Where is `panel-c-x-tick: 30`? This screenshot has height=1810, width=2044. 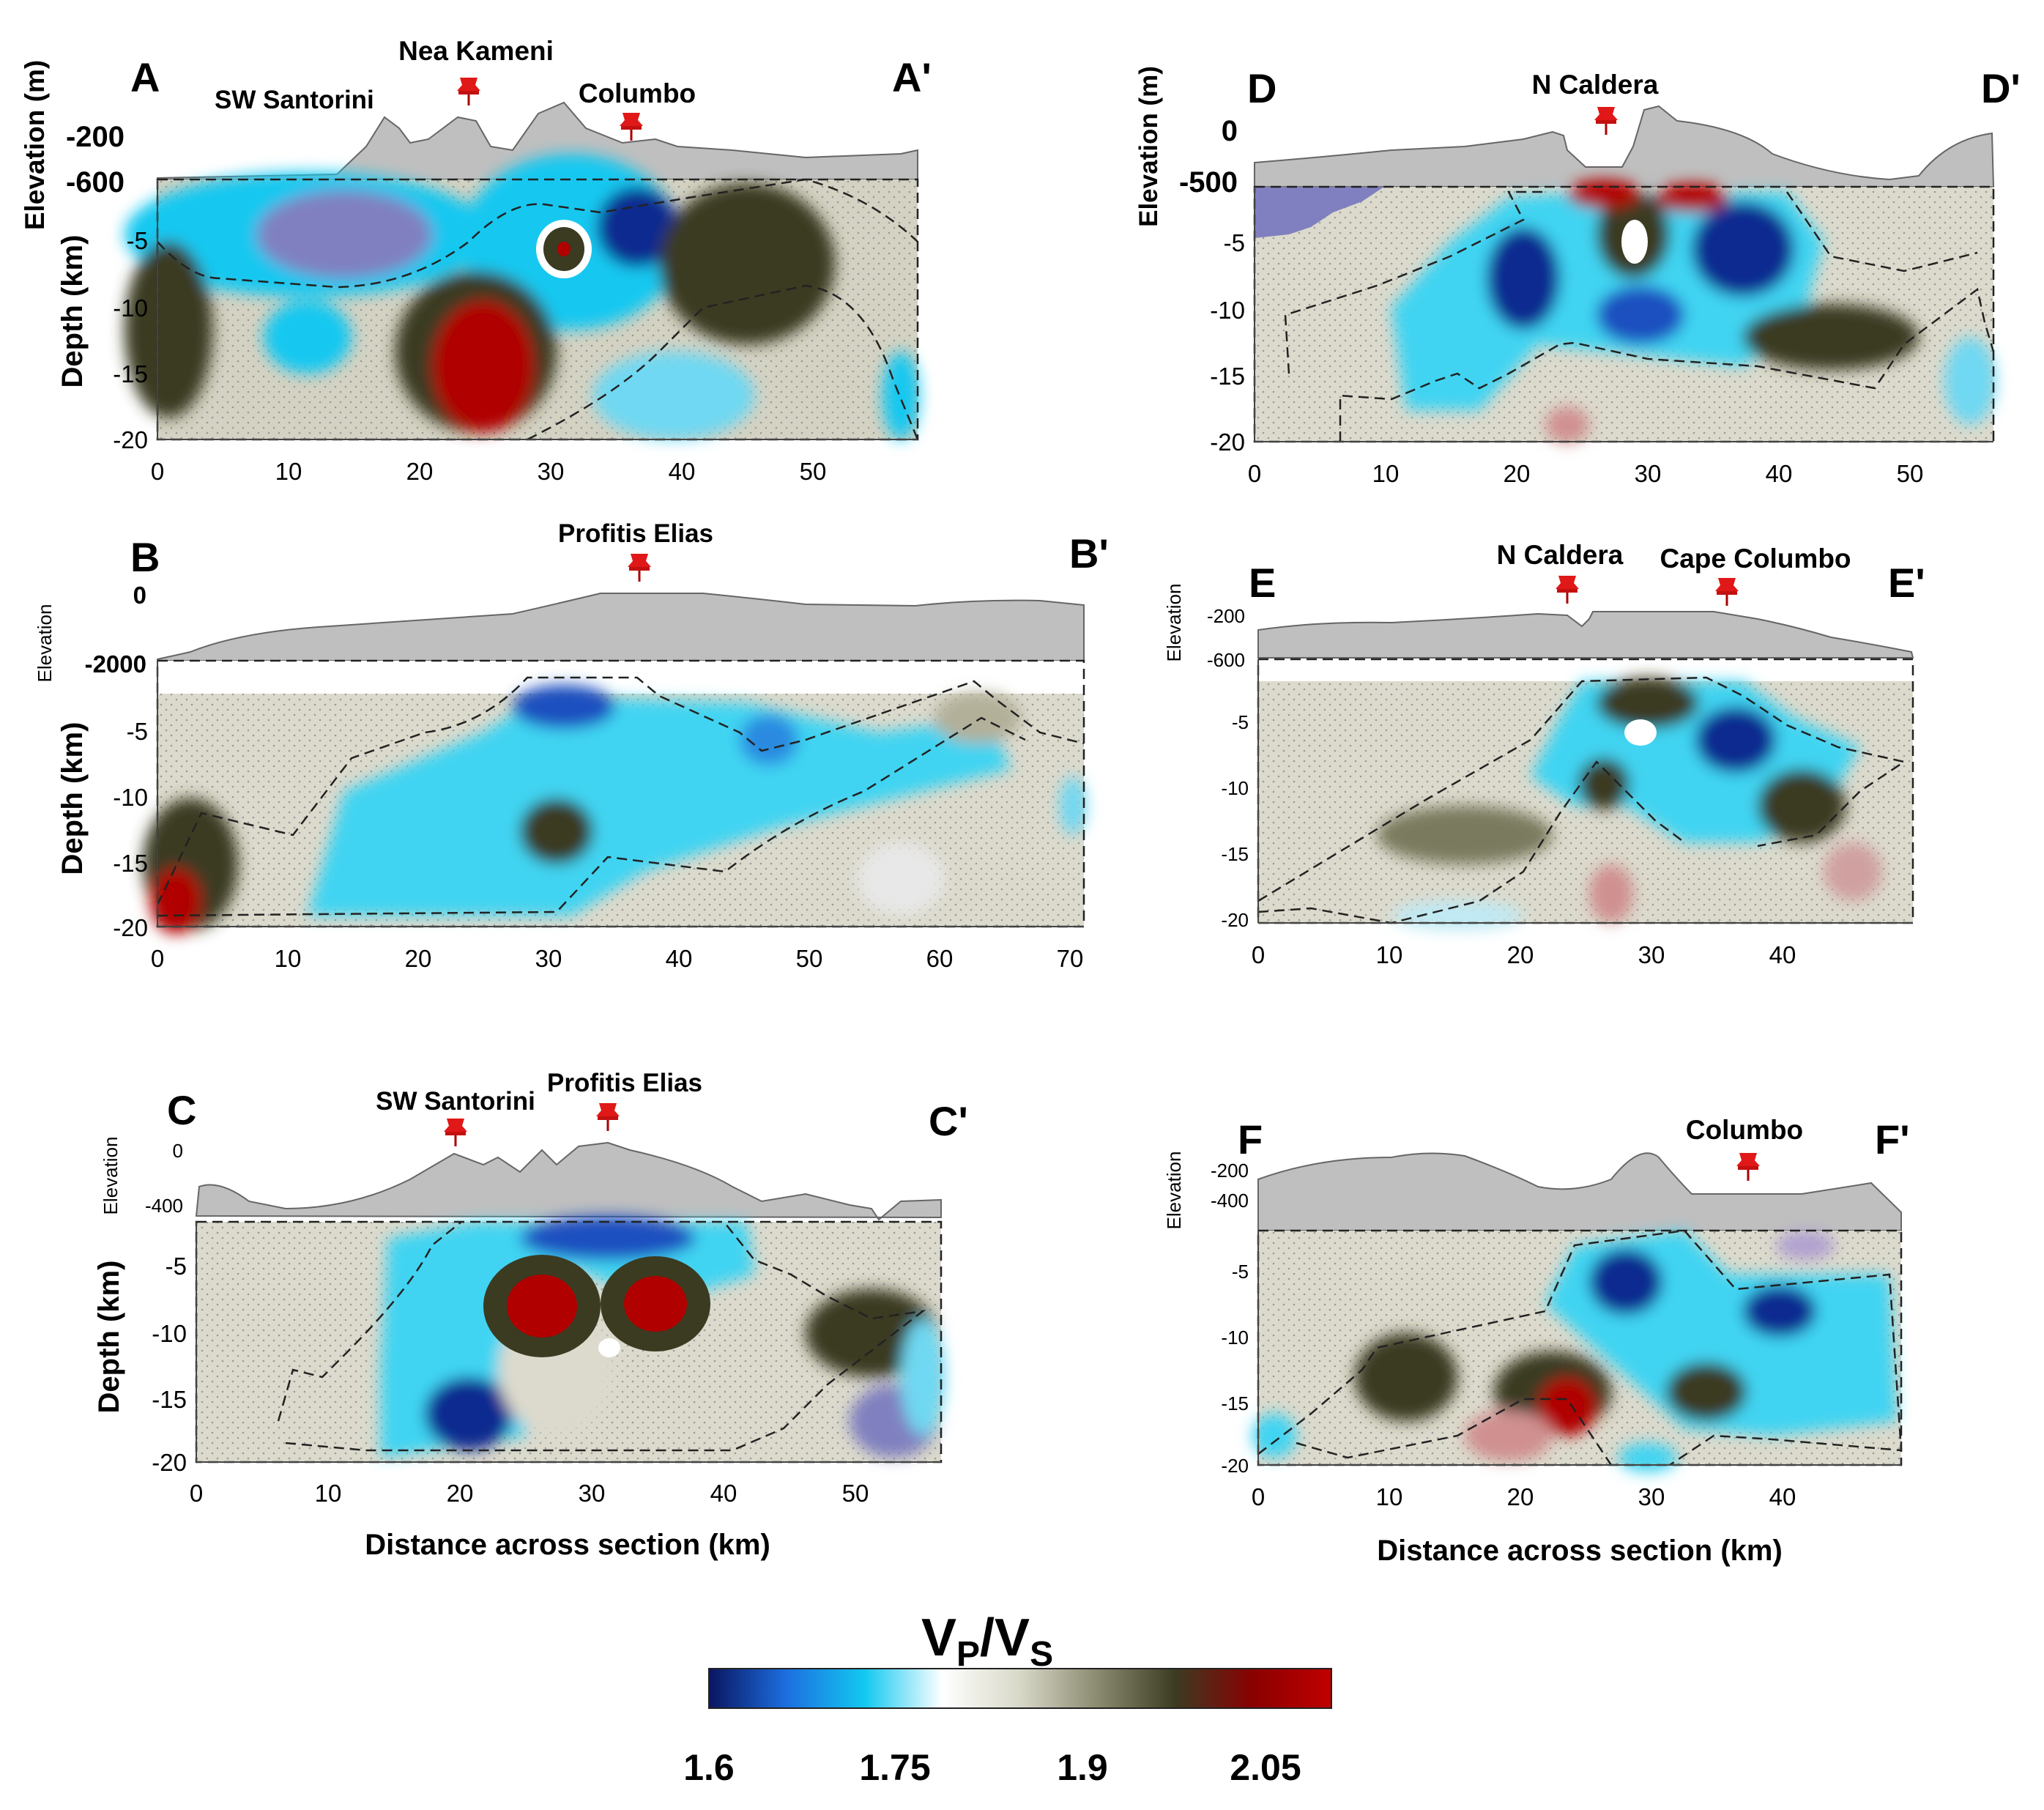
panel-c-x-tick: 30 is located at coordinates (593, 1493).